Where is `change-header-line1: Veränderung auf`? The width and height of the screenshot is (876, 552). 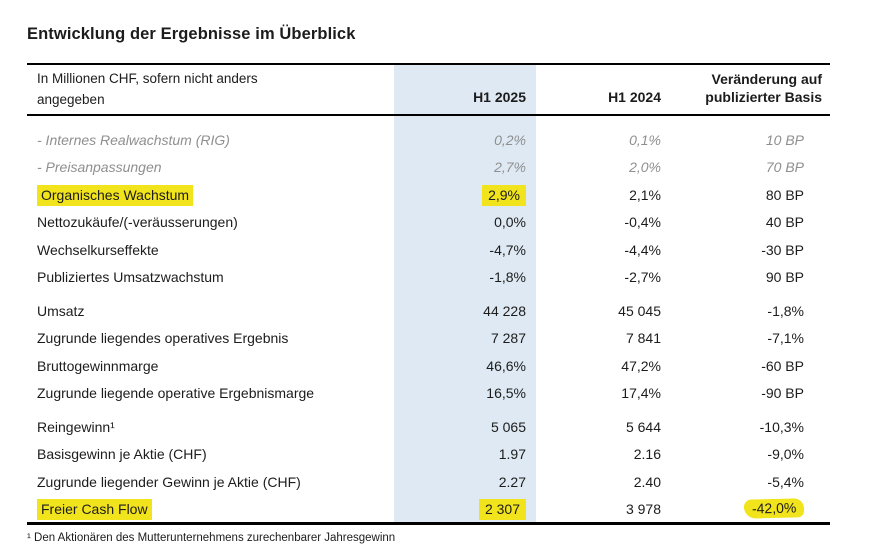
change-header-line1: Veränderung auf is located at coordinates (766, 78).